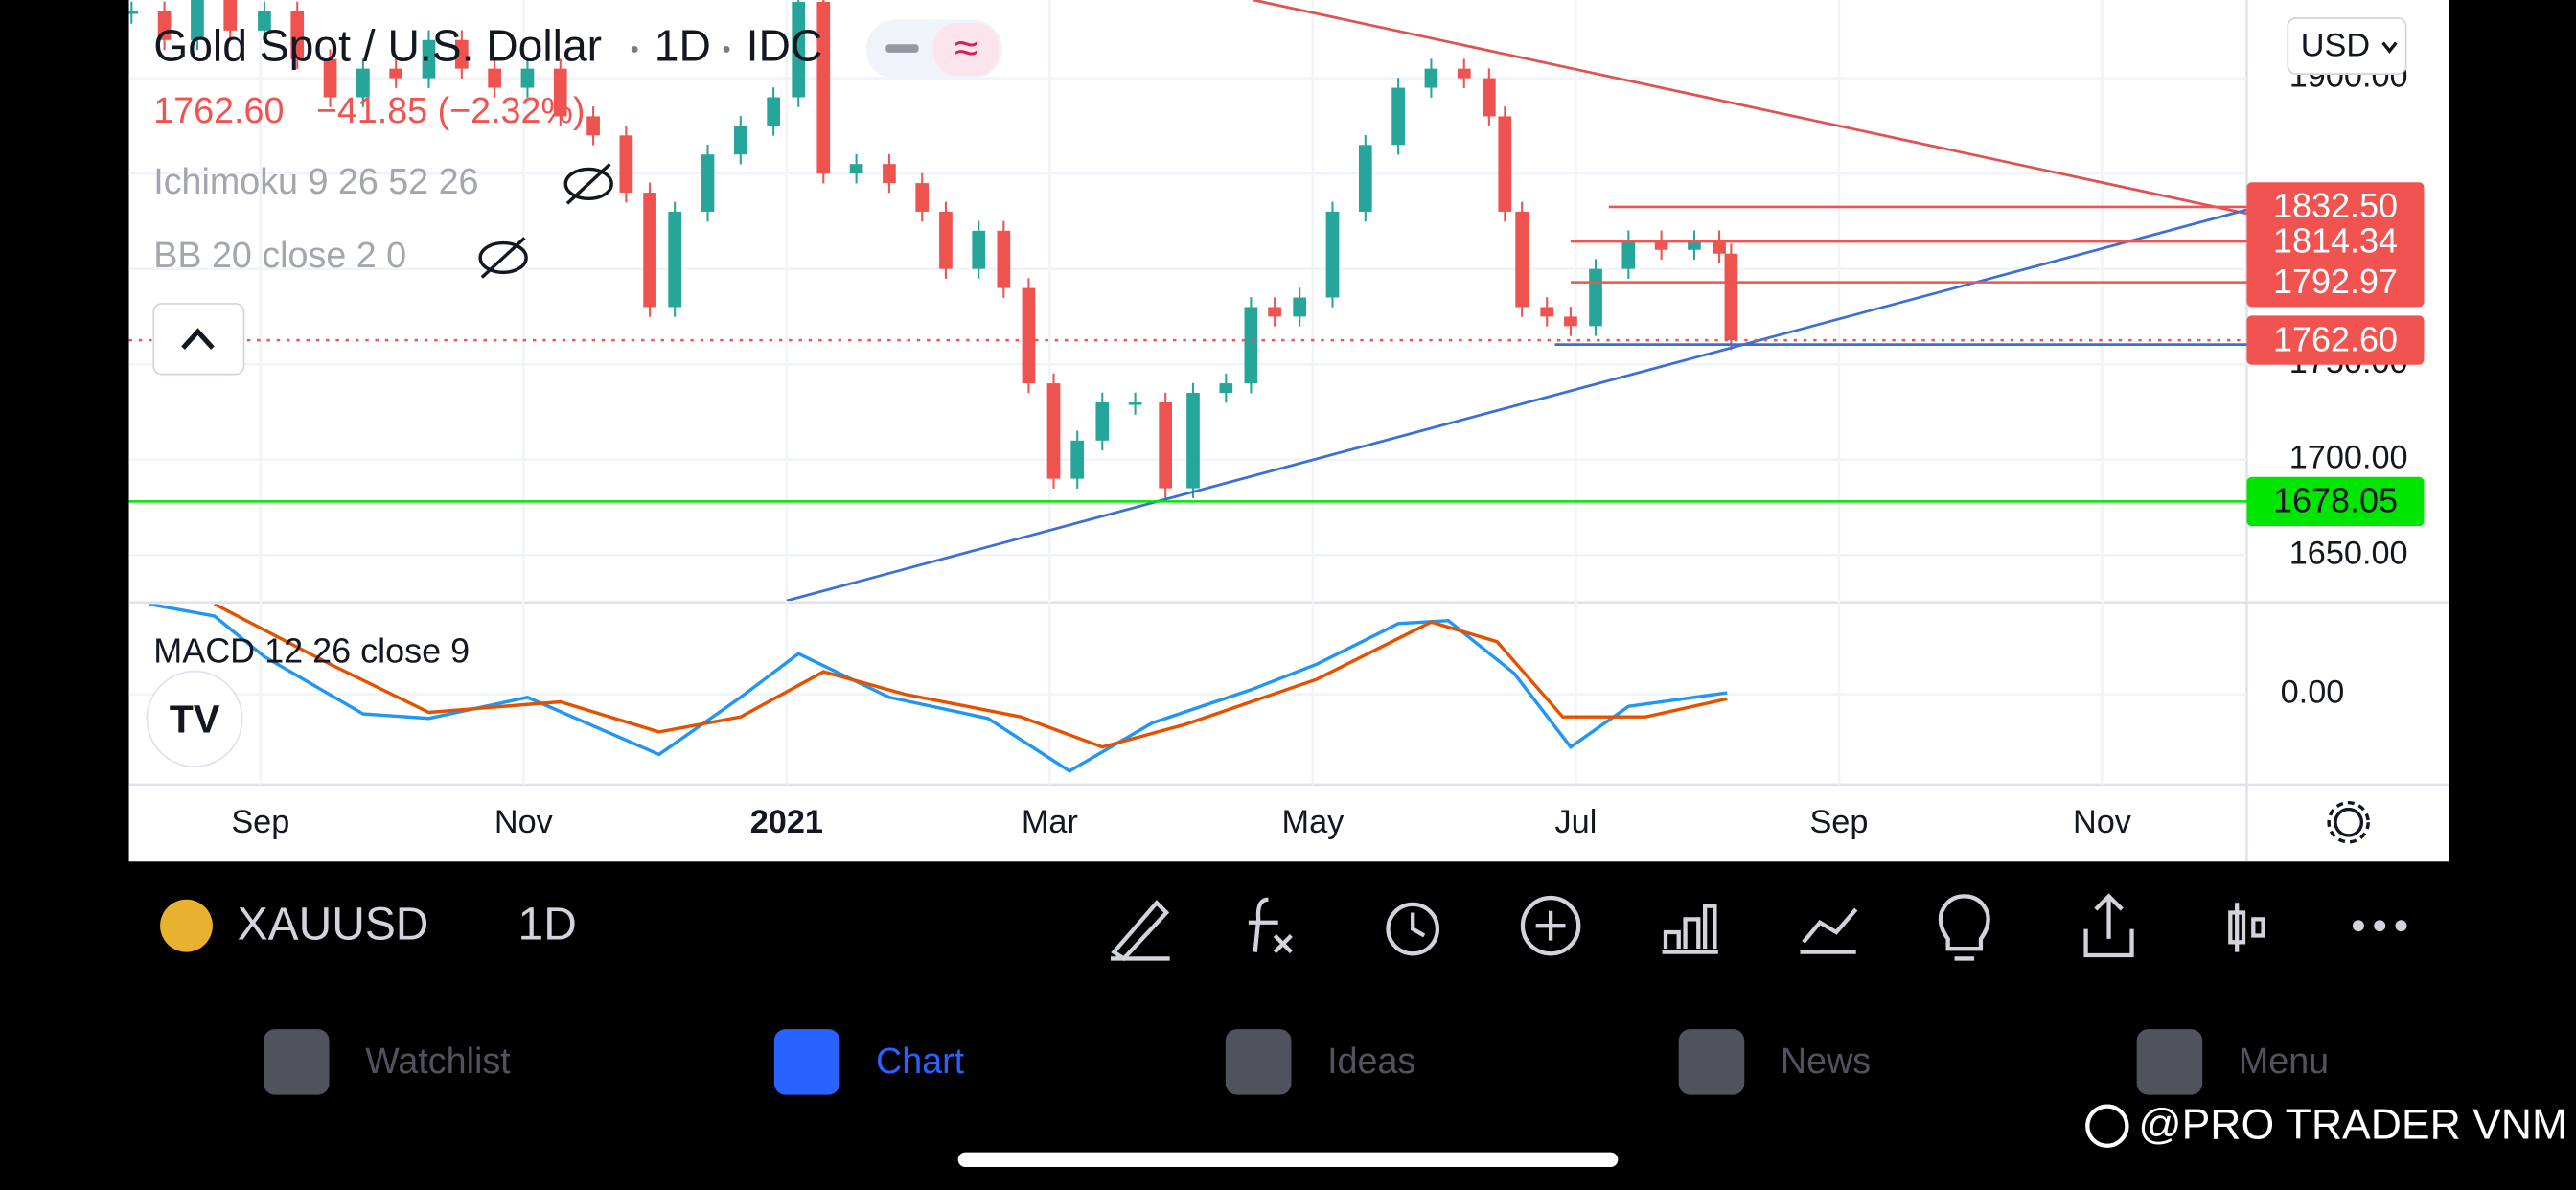 This screenshot has width=2576, height=1190. I want to click on price-badge-label: 1762.60, so click(2335, 339).